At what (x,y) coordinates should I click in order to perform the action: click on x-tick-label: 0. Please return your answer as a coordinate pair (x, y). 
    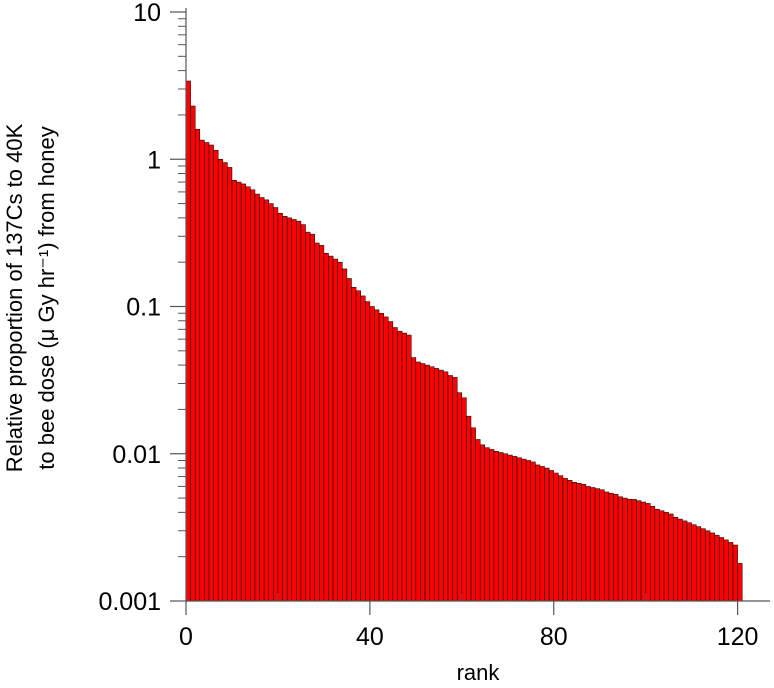
    Looking at the image, I should click on (186, 637).